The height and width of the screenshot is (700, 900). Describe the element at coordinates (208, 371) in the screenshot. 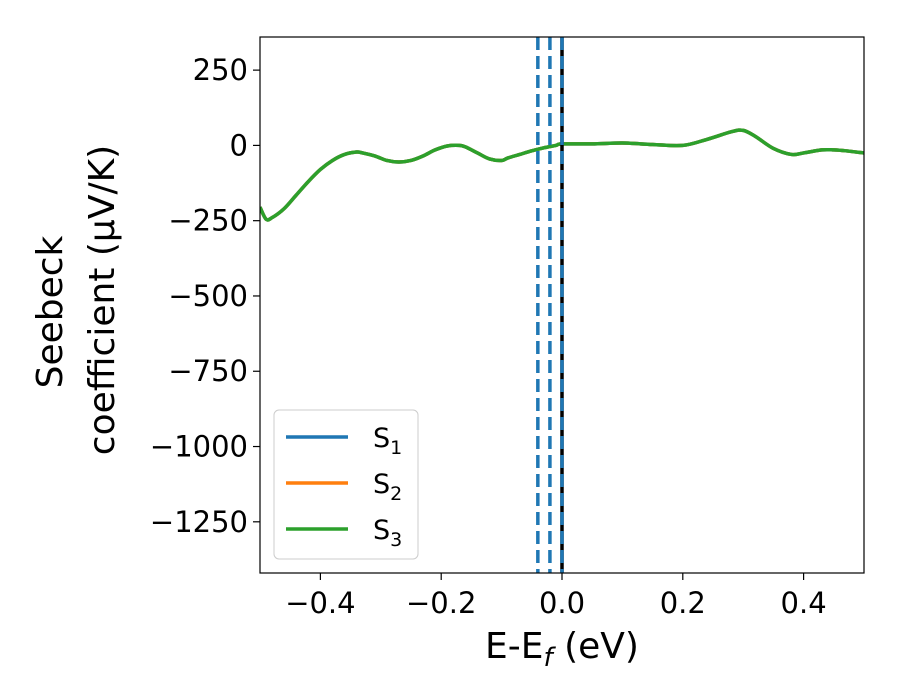

I see `y-tick-label: −750` at that location.